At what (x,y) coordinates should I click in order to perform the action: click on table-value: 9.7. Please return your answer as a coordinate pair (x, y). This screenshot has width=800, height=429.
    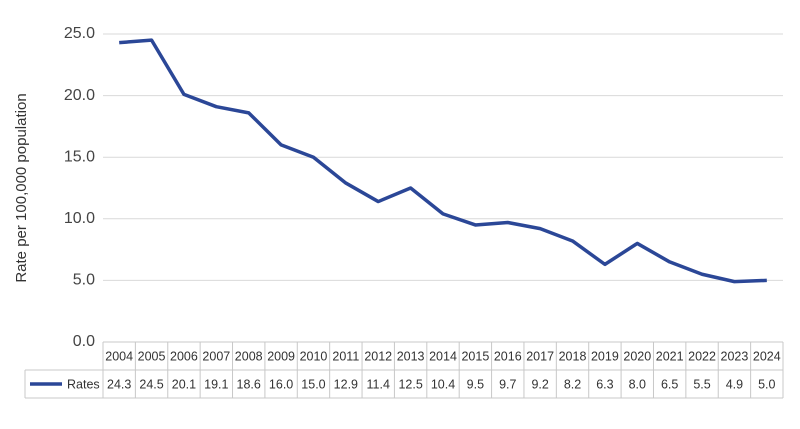
    Looking at the image, I should click on (507, 384).